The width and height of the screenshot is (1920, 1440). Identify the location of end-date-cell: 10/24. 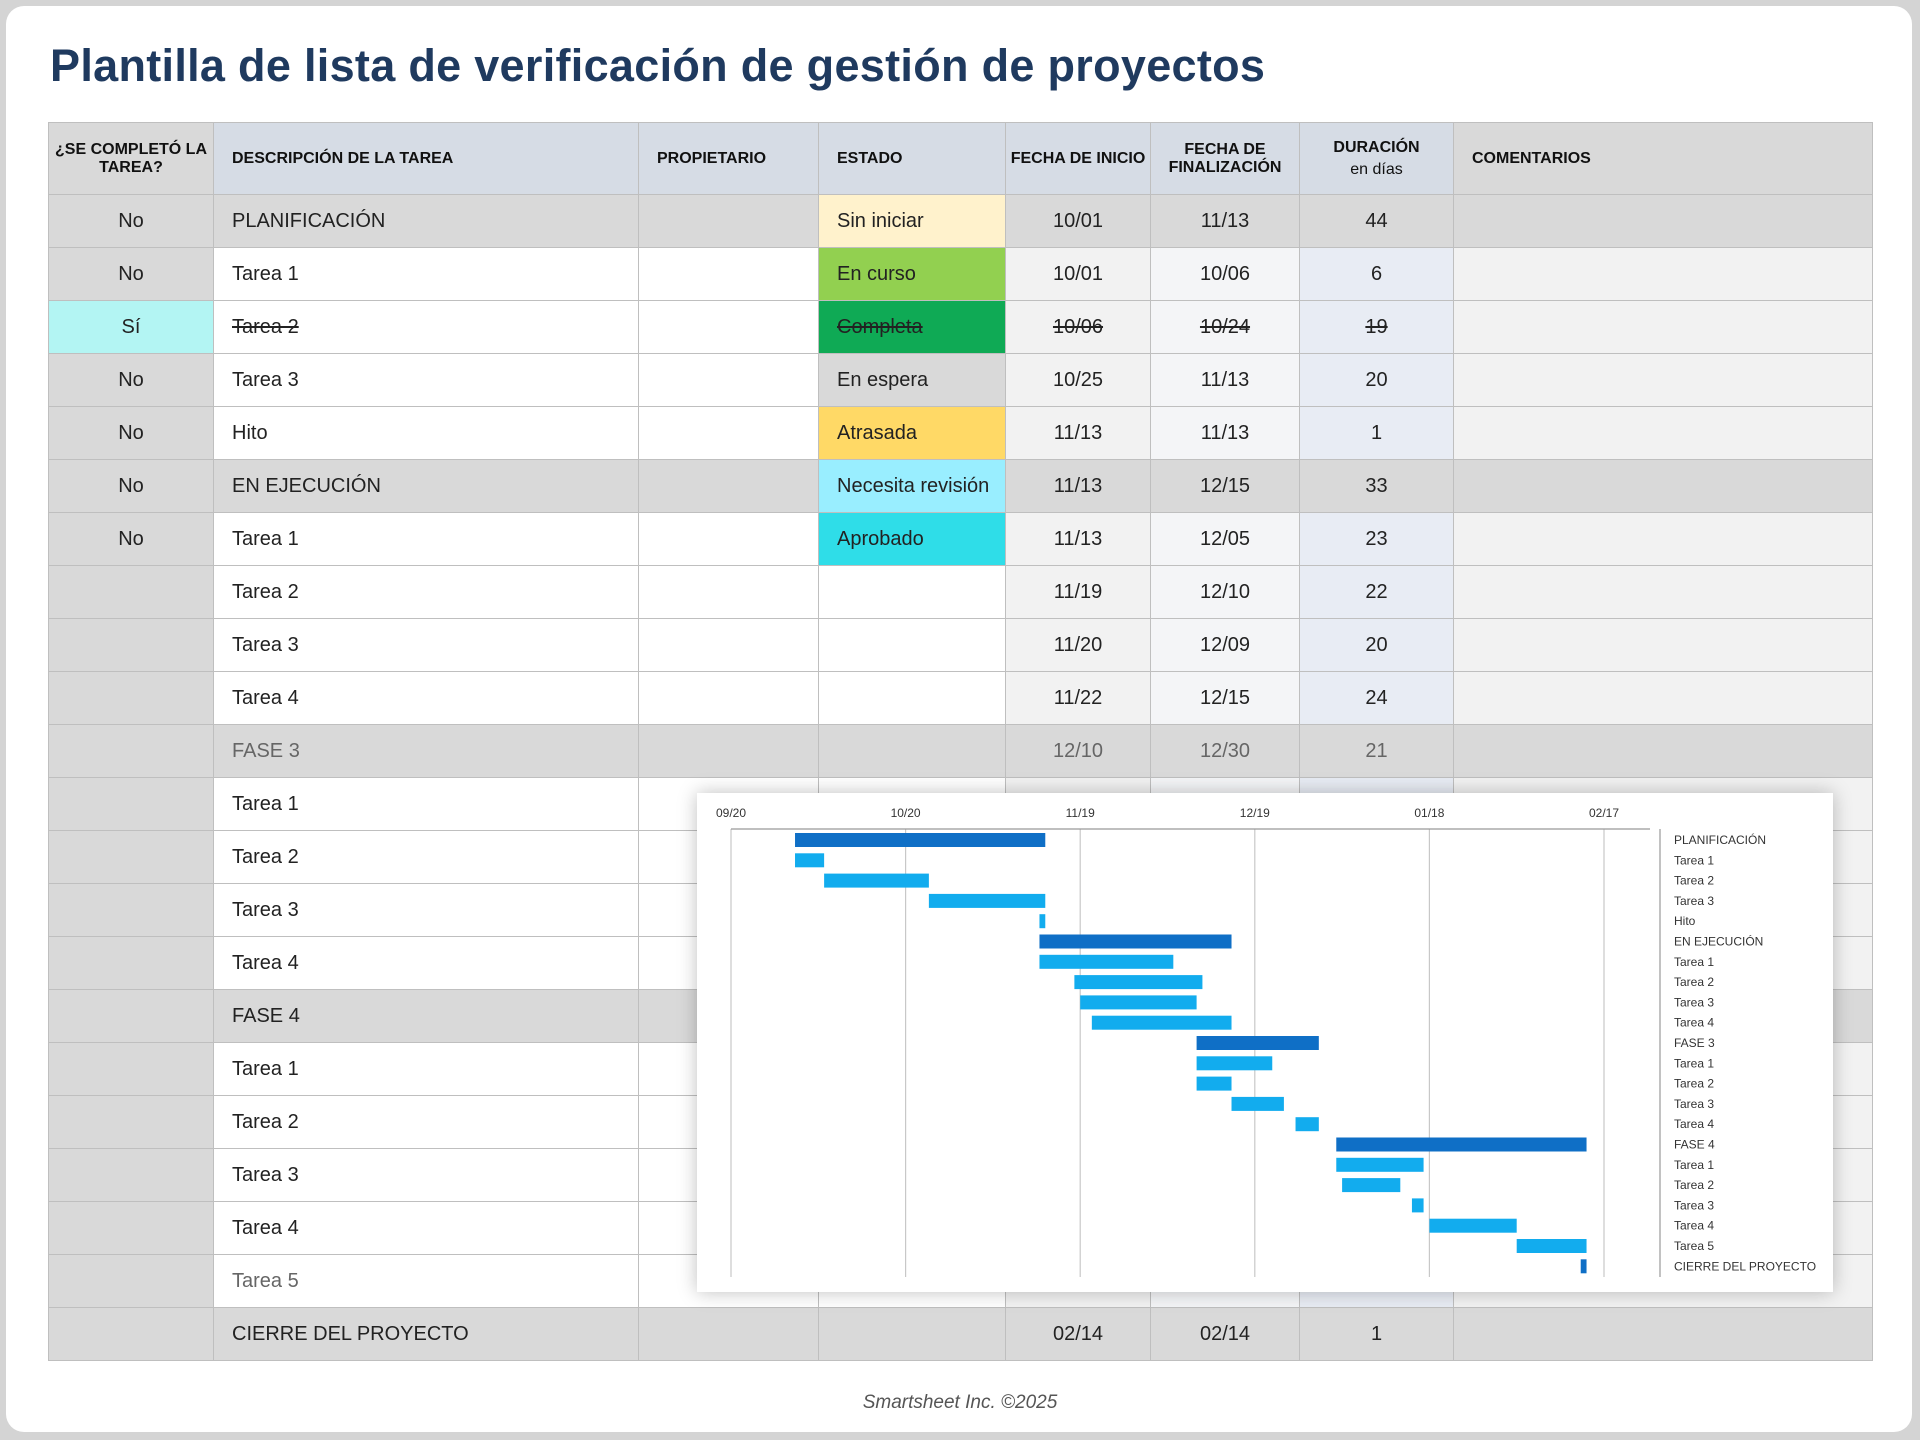
(1225, 327).